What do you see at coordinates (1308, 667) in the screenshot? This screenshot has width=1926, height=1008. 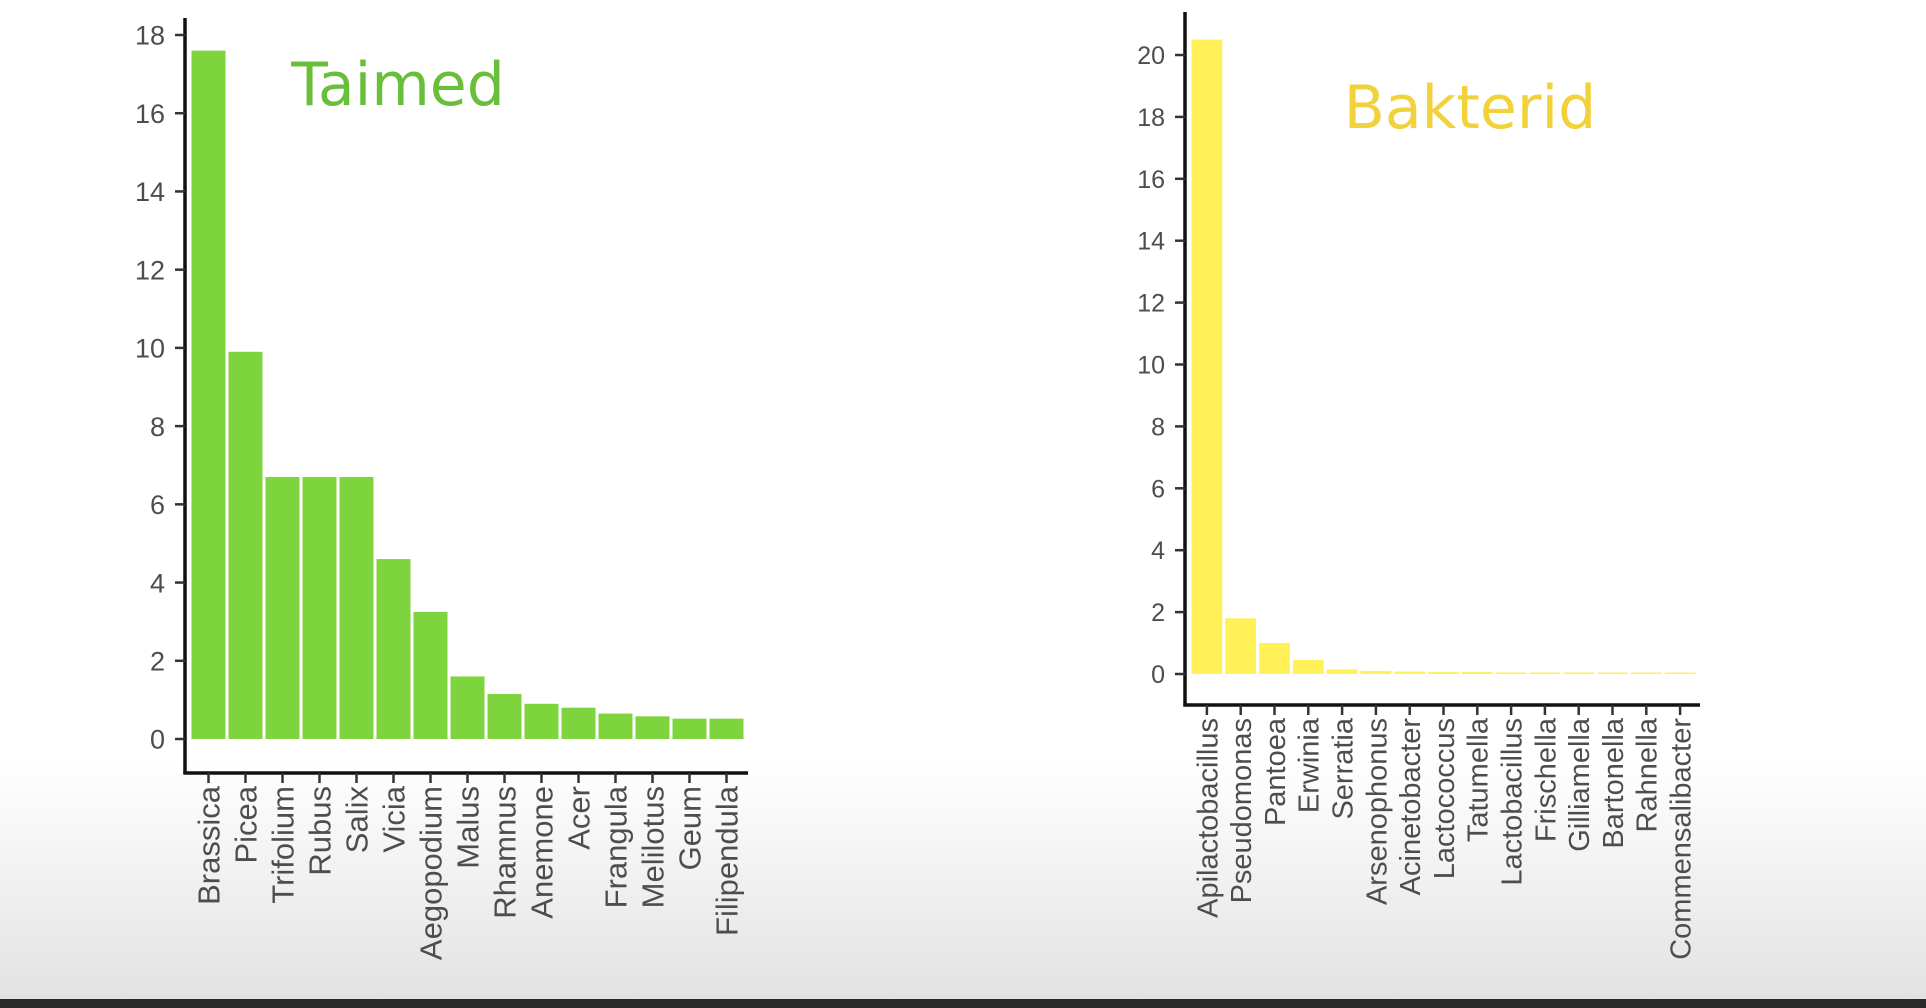 I see `bar-erwinia` at bounding box center [1308, 667].